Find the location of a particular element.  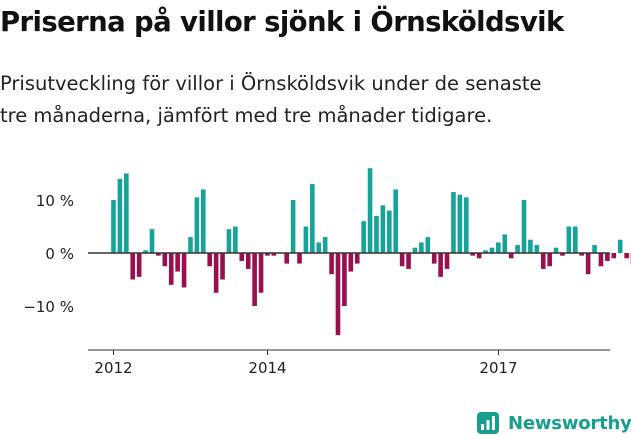

newsworthy-logo-text: Newsworthy is located at coordinates (569, 423).